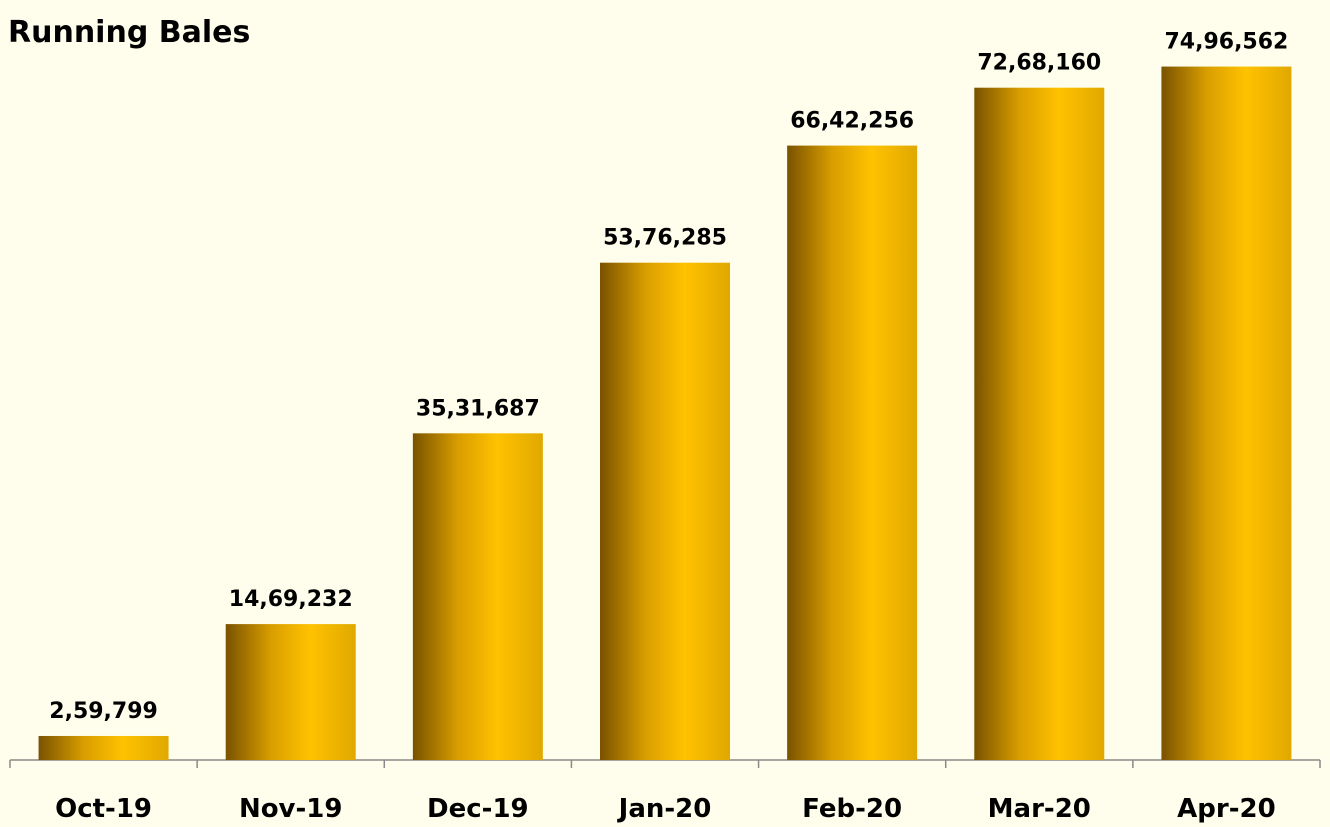 The width and height of the screenshot is (1330, 827). Describe the element at coordinates (103, 711) in the screenshot. I see `data-label-oct-19: 2,59,799` at that location.